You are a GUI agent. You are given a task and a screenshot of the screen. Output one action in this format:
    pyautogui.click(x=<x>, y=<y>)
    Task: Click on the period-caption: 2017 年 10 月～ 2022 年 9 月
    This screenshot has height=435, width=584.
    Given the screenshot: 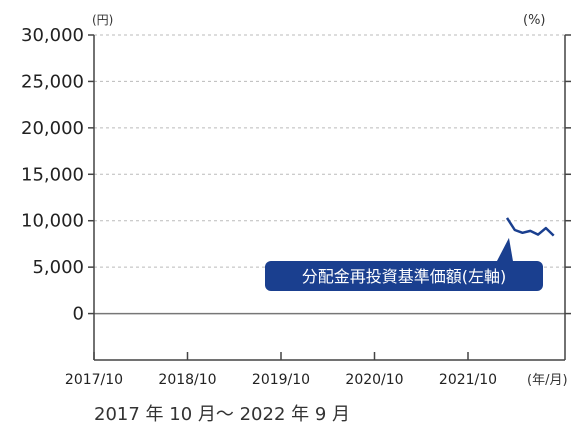 What is the action you would take?
    pyautogui.click(x=222, y=414)
    